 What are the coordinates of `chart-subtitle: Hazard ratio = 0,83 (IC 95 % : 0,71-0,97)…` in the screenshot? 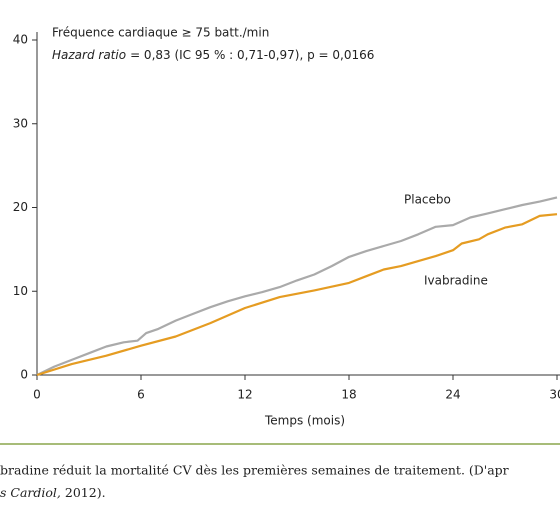 It's located at (213, 55).